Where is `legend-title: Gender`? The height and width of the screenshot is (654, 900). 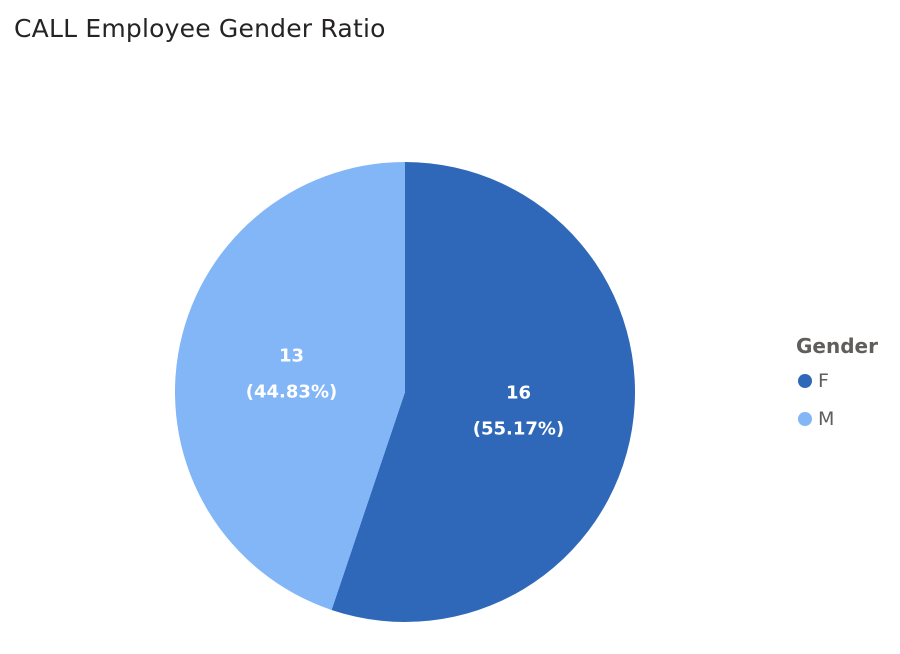 legend-title: Gender is located at coordinates (837, 346).